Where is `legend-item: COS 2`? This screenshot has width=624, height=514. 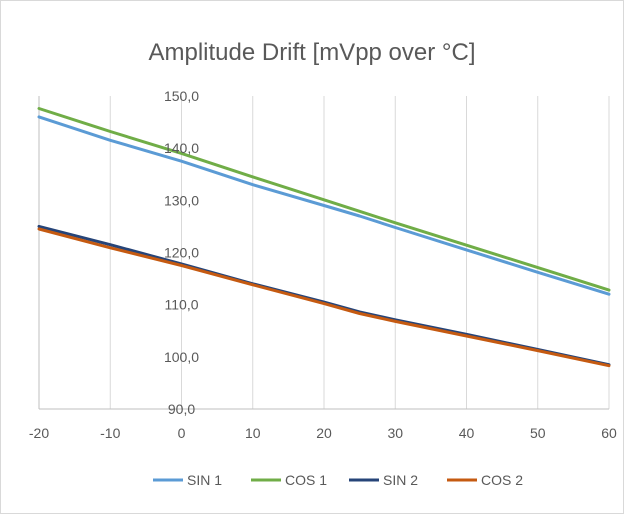 legend-item: COS 2 is located at coordinates (485, 480).